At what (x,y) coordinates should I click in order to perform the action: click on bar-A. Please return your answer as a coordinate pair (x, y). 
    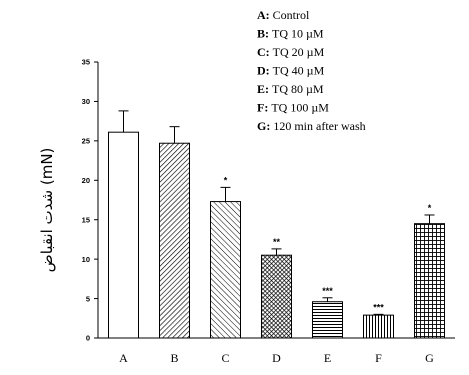
    Looking at the image, I should click on (123, 235).